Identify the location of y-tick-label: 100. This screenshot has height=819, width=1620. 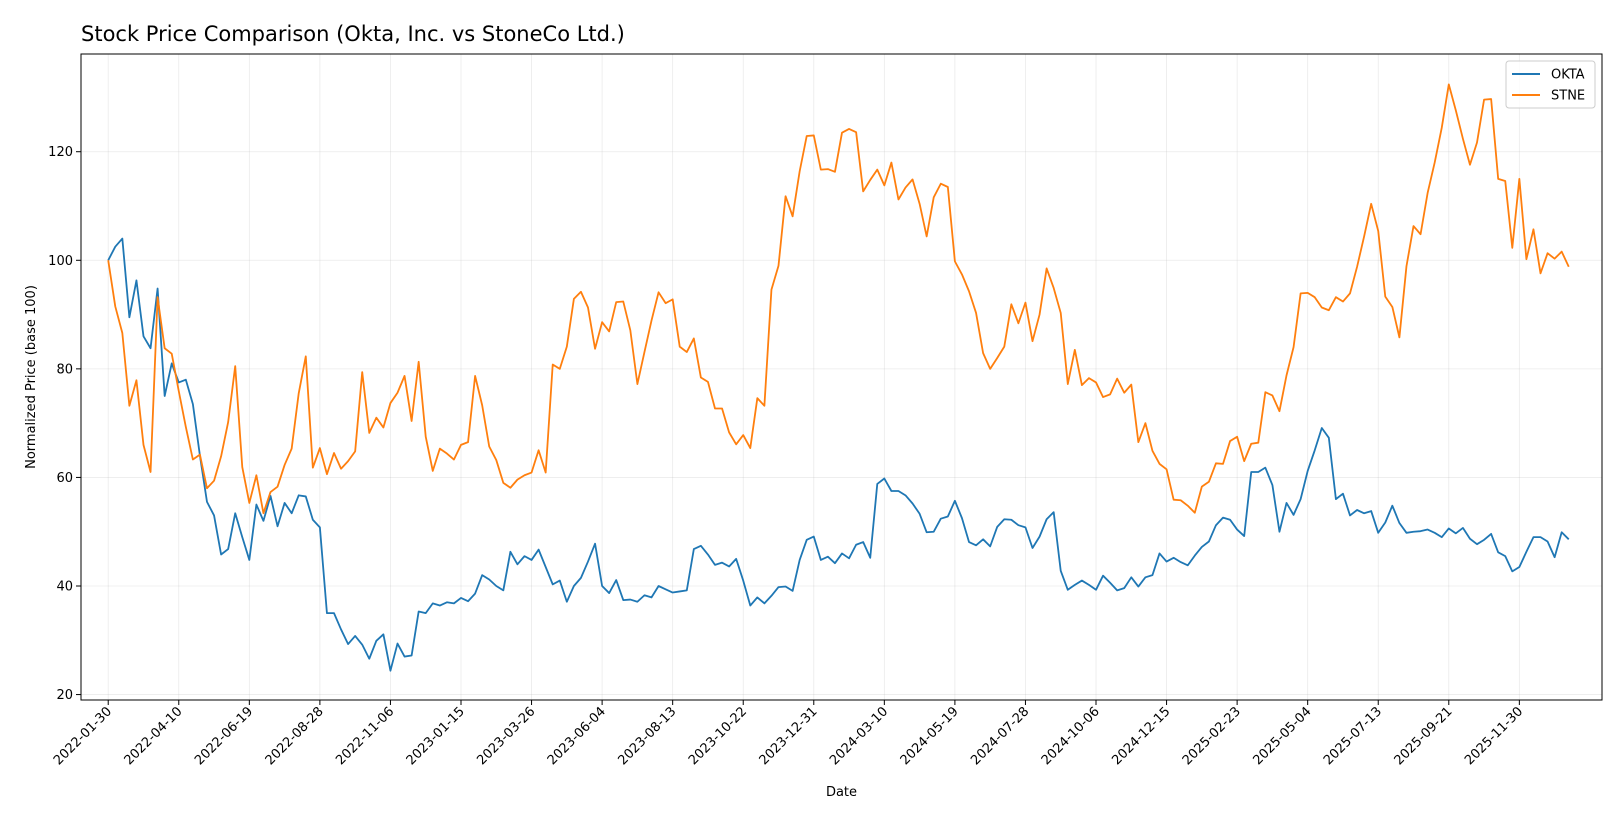
(60, 261).